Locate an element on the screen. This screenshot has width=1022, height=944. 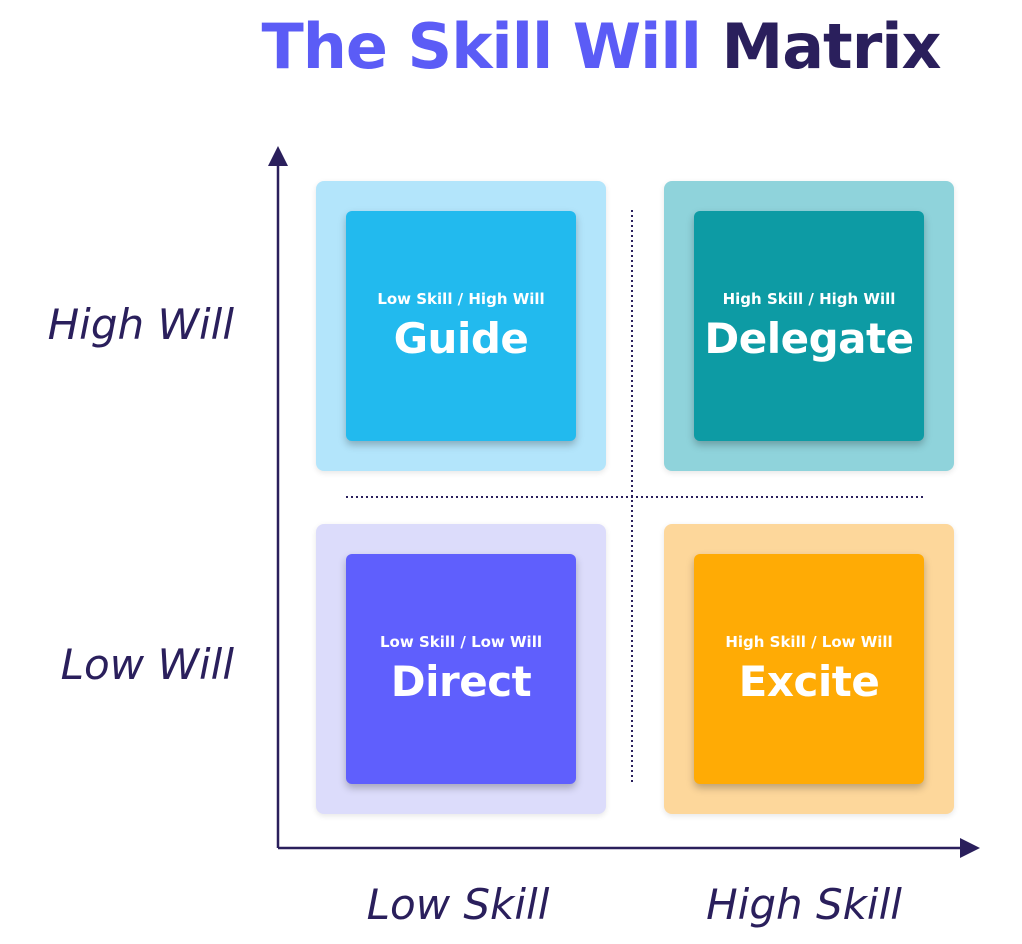
y-label-low-will: Low Will is located at coordinates (147, 664).